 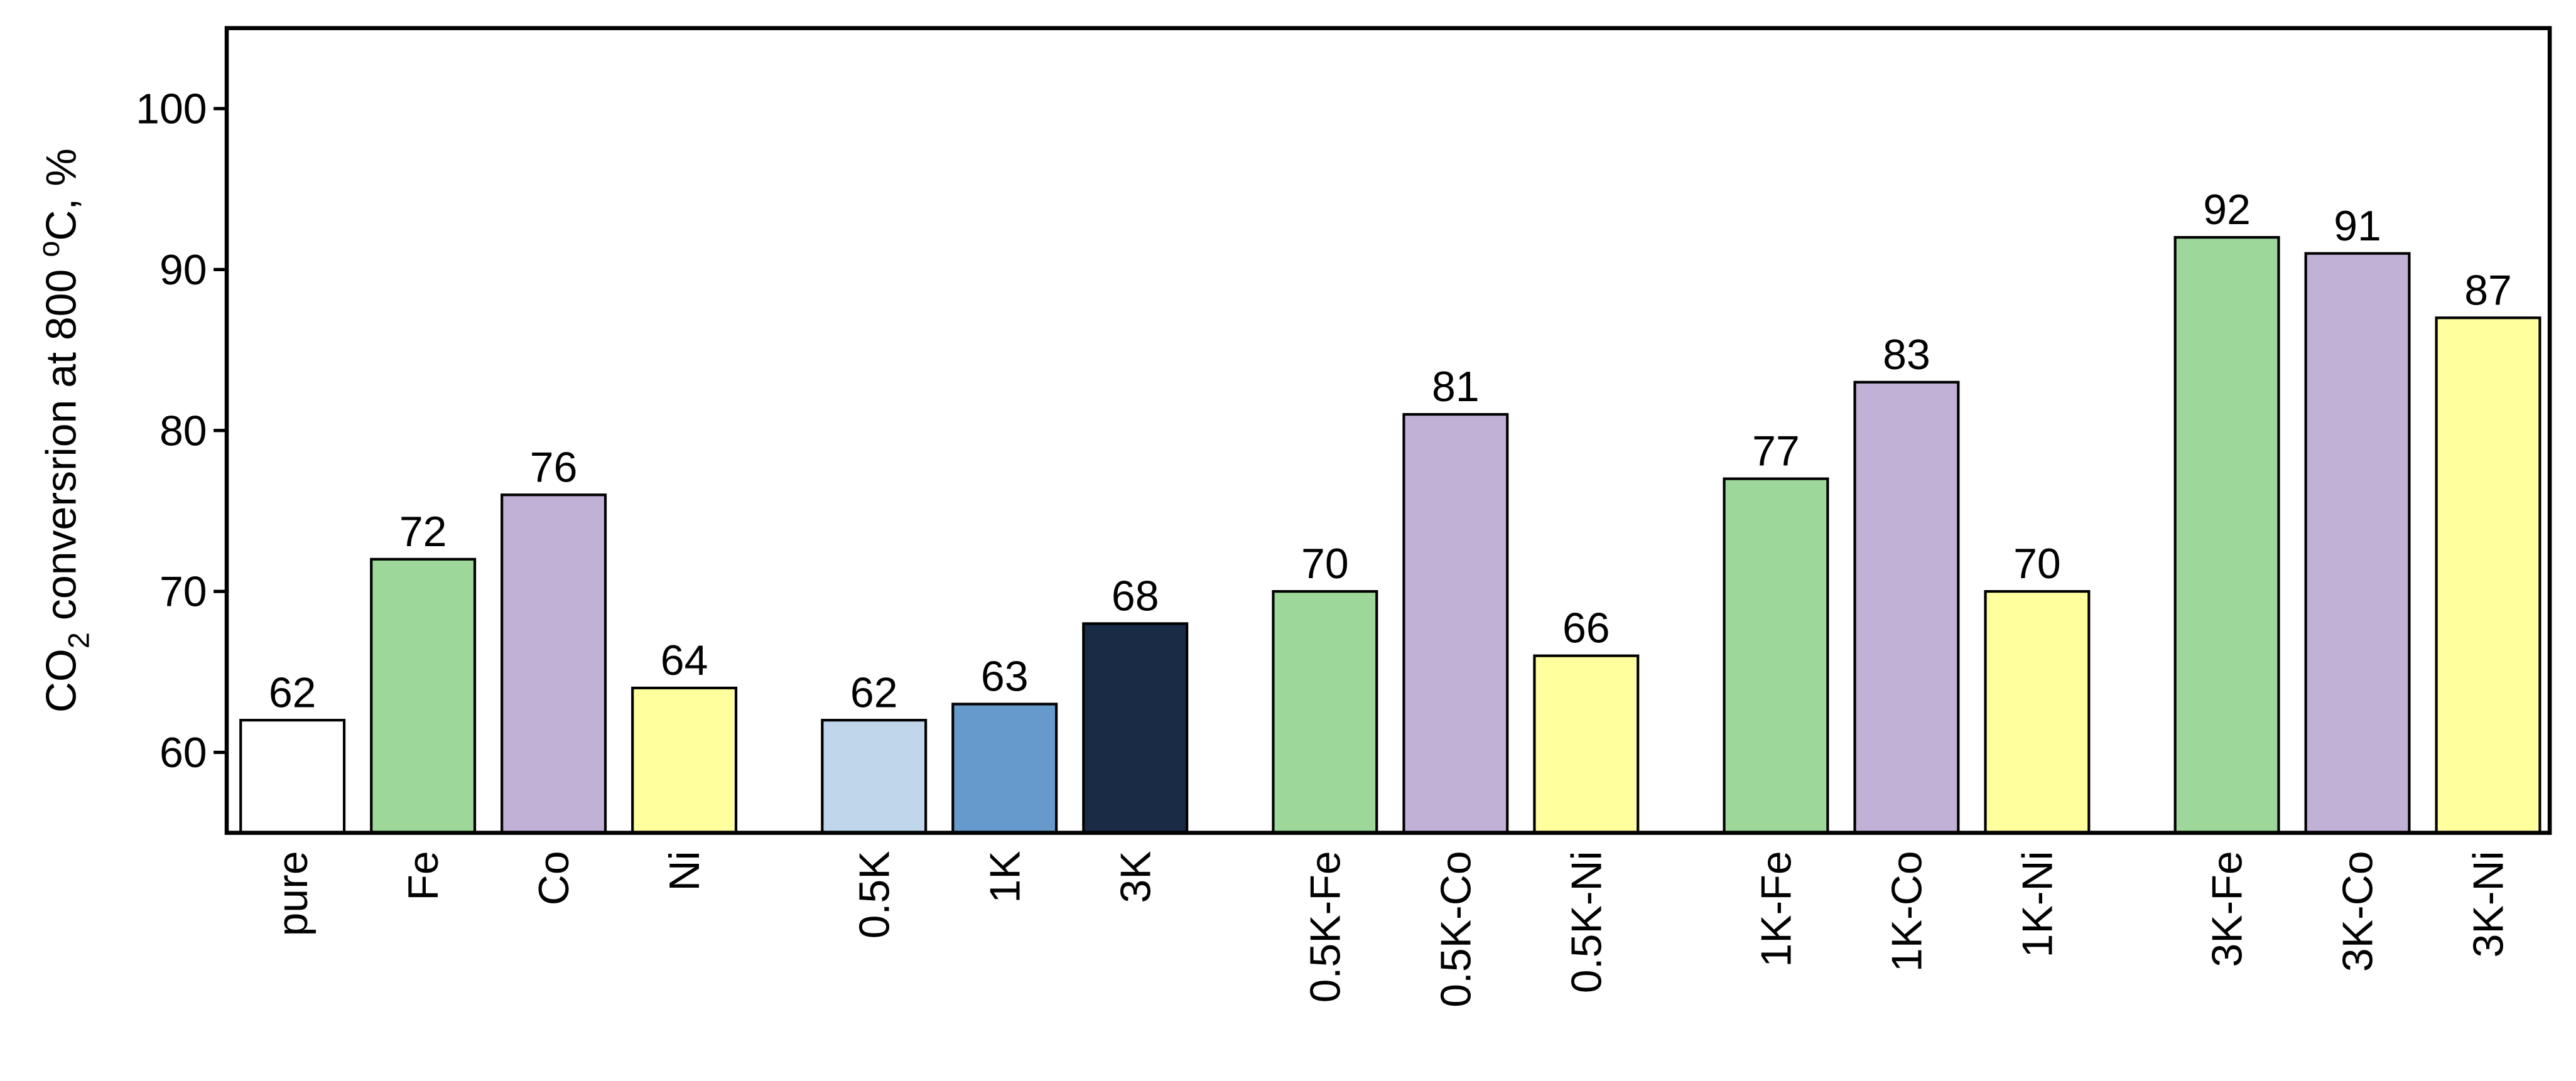 What do you see at coordinates (554, 878) in the screenshot?
I see `x-tick-label: Co` at bounding box center [554, 878].